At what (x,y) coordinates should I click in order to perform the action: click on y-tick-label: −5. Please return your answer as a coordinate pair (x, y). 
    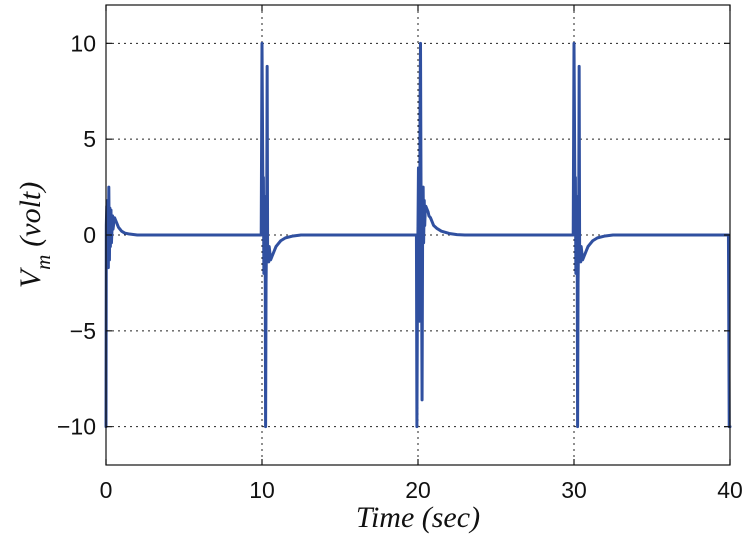
    Looking at the image, I should click on (83, 331).